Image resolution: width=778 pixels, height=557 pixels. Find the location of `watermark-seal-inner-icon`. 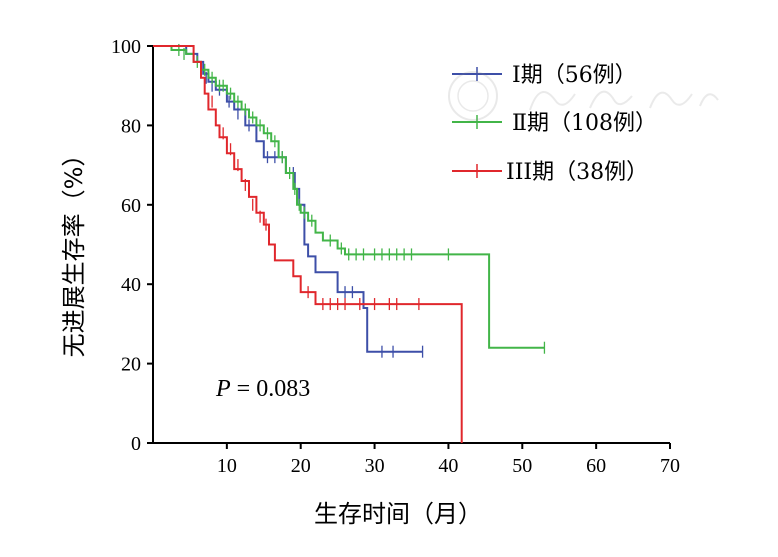

watermark-seal-inner-icon is located at coordinates (473, 96).